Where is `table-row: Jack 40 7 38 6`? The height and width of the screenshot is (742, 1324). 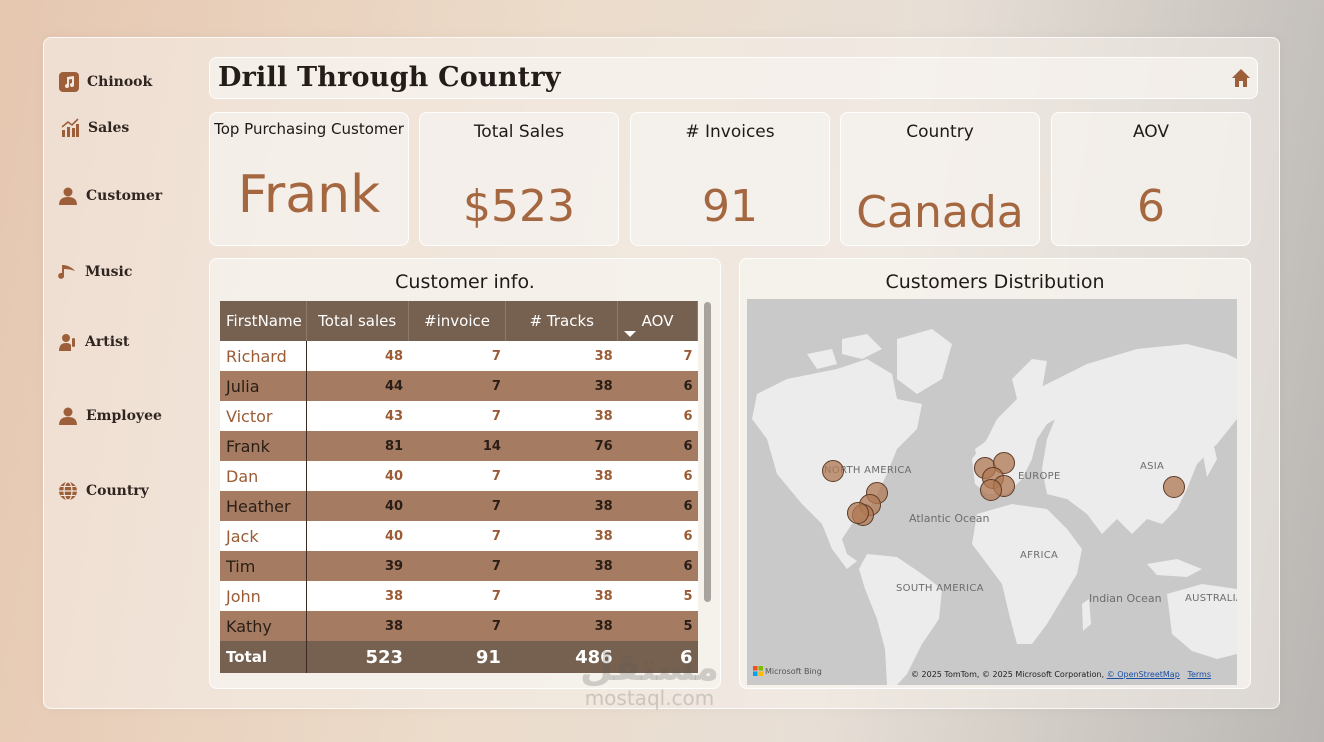 table-row: Jack 40 7 38 6 is located at coordinates (459, 536).